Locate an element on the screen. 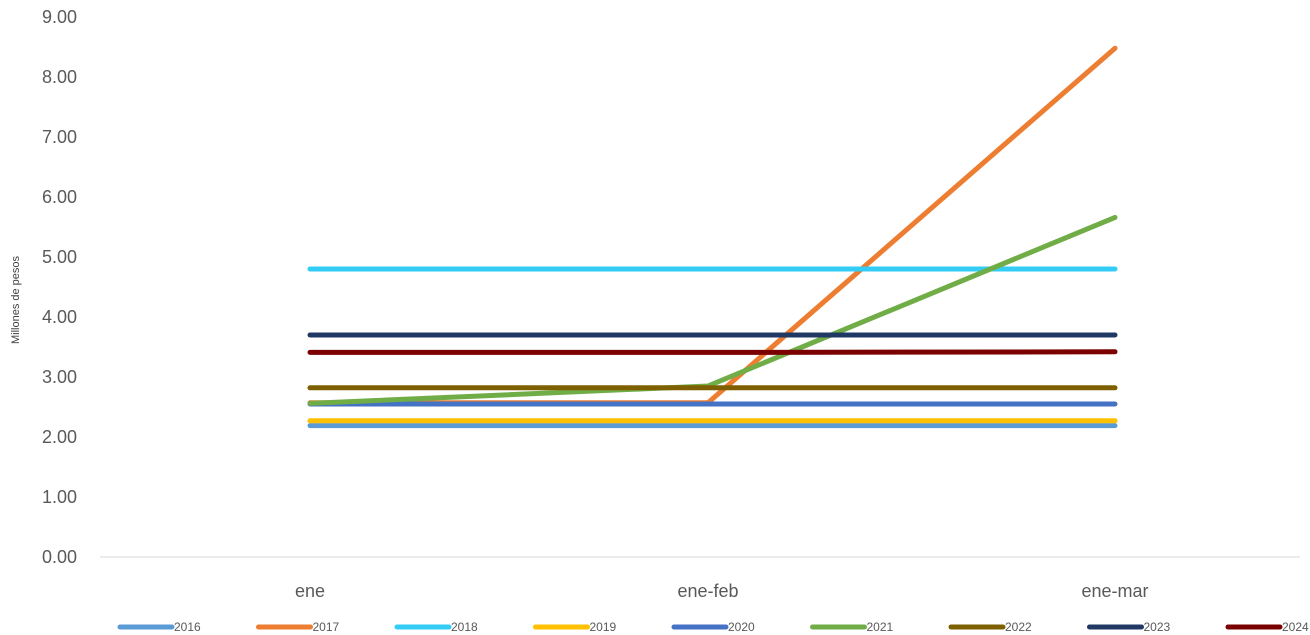 Image resolution: width=1310 pixels, height=635 pixels. legend-item: 2017 is located at coordinates (298, 627).